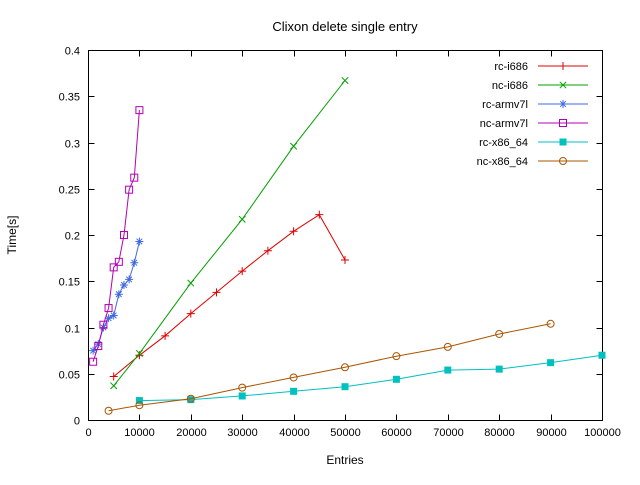  Describe the element at coordinates (511, 67) in the screenshot. I see `legend-label: rc-i686` at that location.